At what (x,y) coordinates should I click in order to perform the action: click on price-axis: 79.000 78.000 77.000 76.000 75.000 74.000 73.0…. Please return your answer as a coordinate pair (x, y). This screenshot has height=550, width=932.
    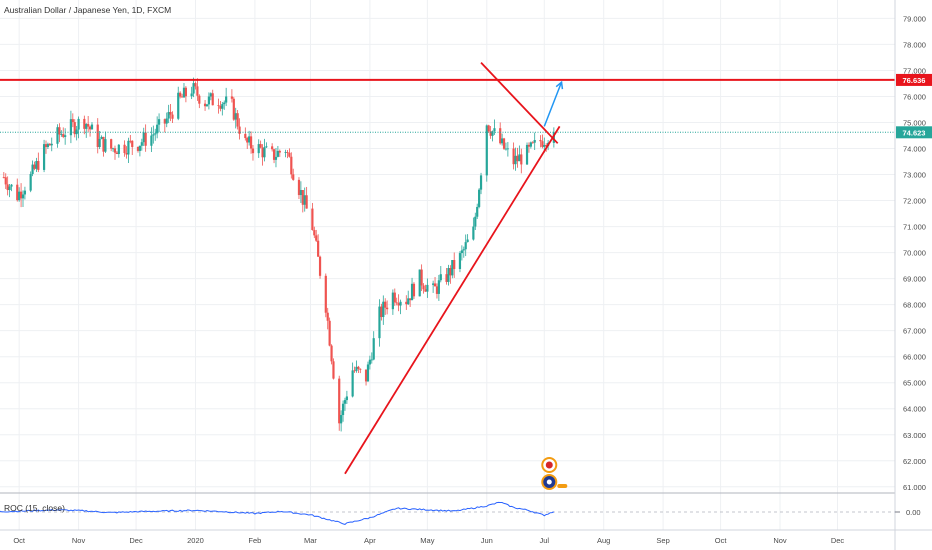
    Looking at the image, I should click on (913, 275).